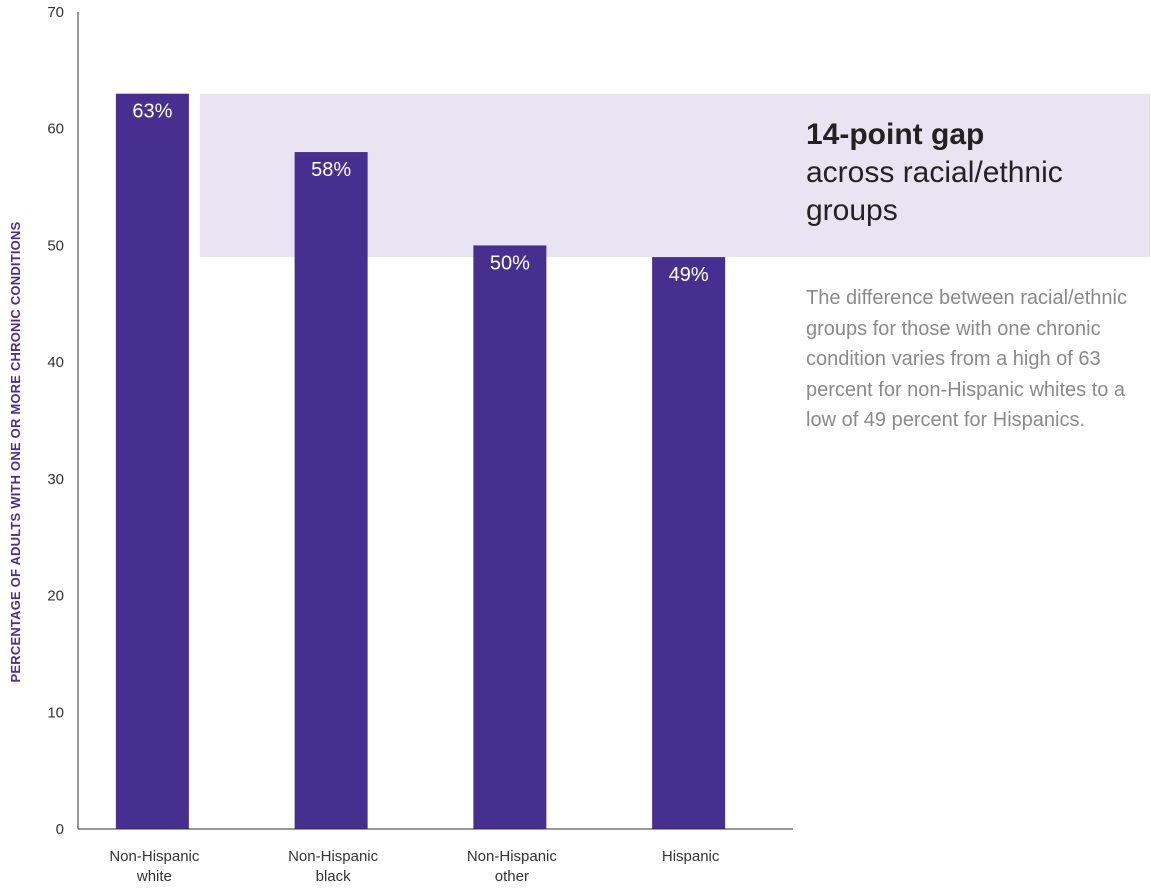 This screenshot has height=888, width=1151. What do you see at coordinates (331, 170) in the screenshot?
I see `bar-value-label: 58%` at bounding box center [331, 170].